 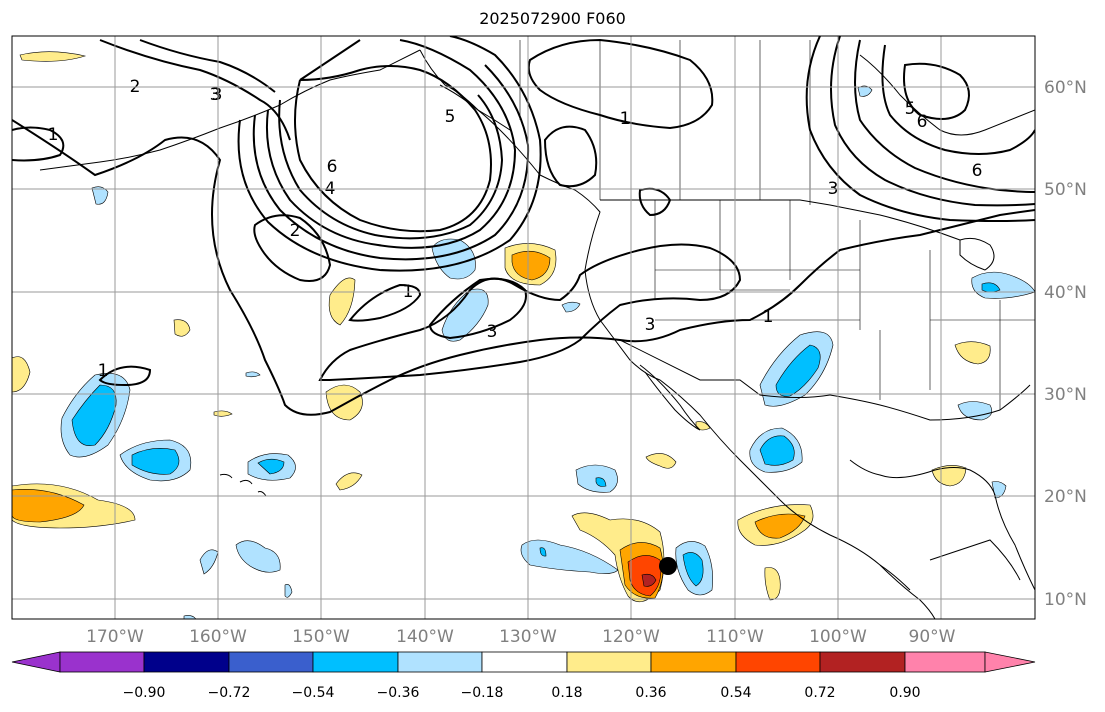 What do you see at coordinates (398, 693) in the screenshot?
I see `colorbar-tick-label: −0.36` at bounding box center [398, 693].